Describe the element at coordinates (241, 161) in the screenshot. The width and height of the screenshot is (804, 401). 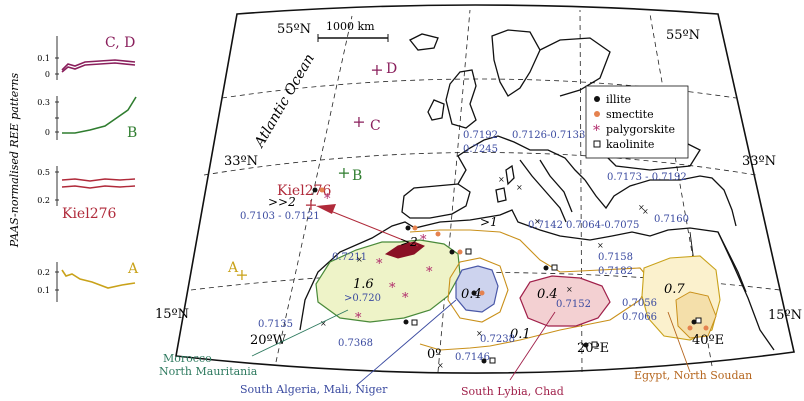
I see `lat-label-33n-left: 33ºN` at that location.